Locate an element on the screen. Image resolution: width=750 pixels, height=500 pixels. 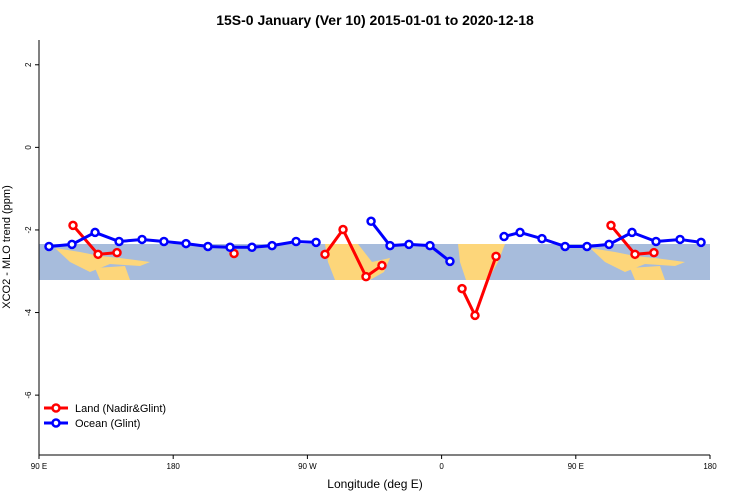
x-axis-label: Longitude (deg E) is located at coordinates (374, 484).